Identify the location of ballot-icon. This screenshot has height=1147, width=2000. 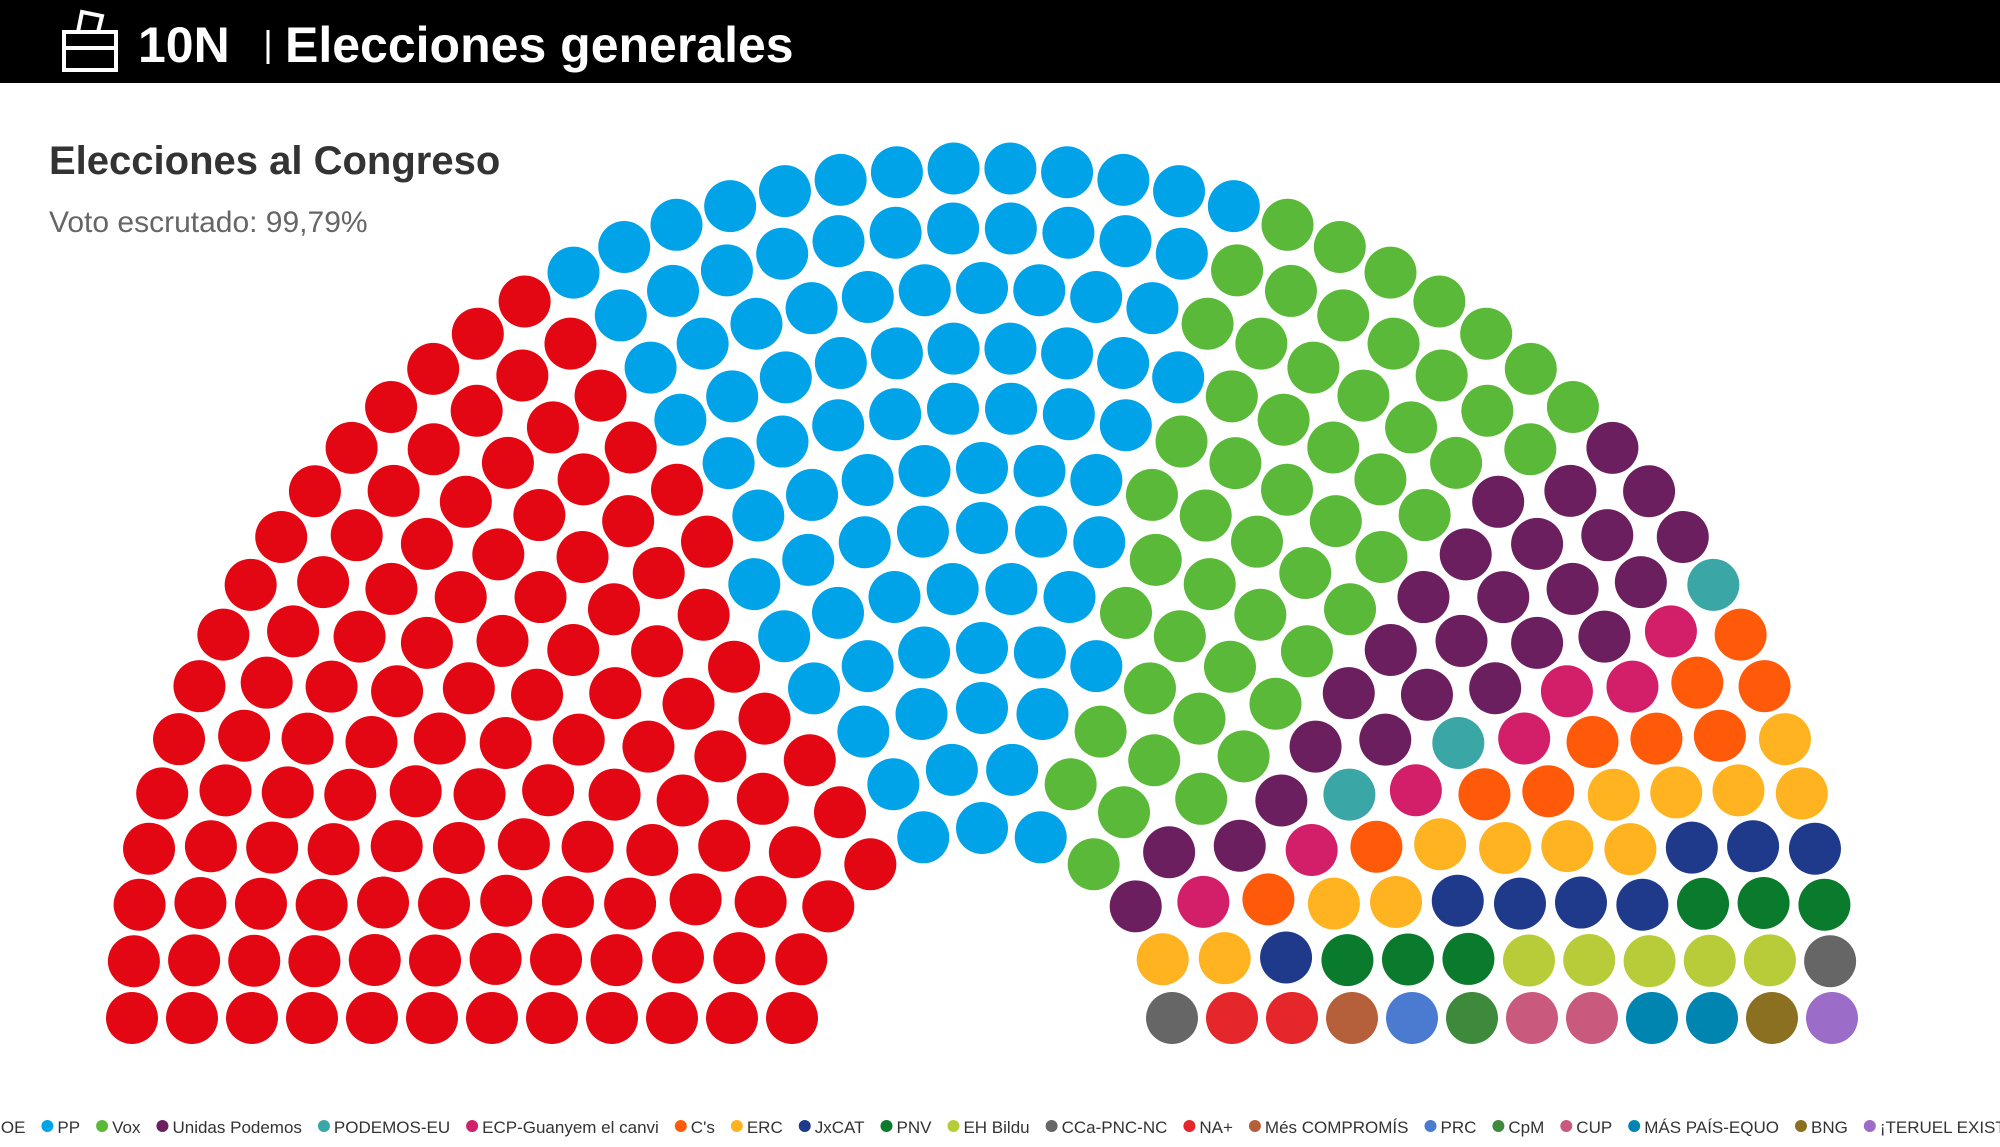
(90, 40).